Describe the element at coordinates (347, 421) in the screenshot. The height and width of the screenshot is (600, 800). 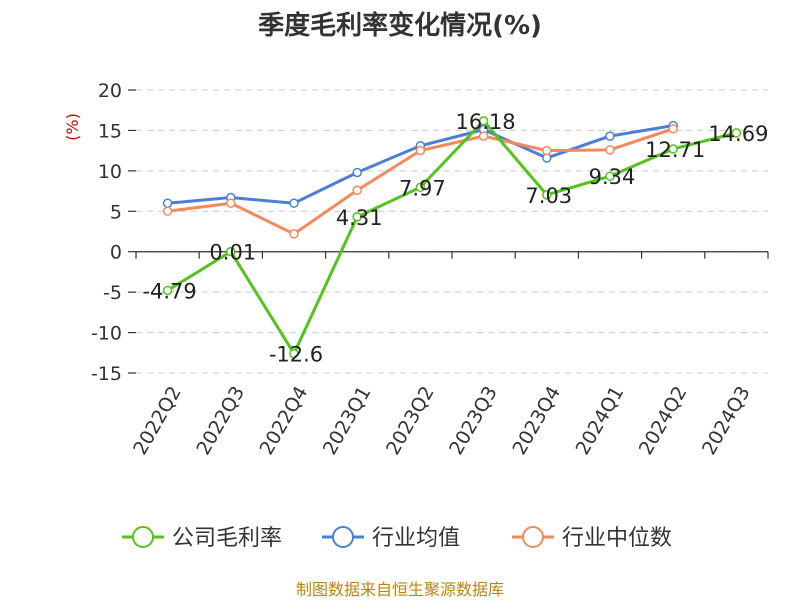
I see `x-tick-label: 2023Q1` at that location.